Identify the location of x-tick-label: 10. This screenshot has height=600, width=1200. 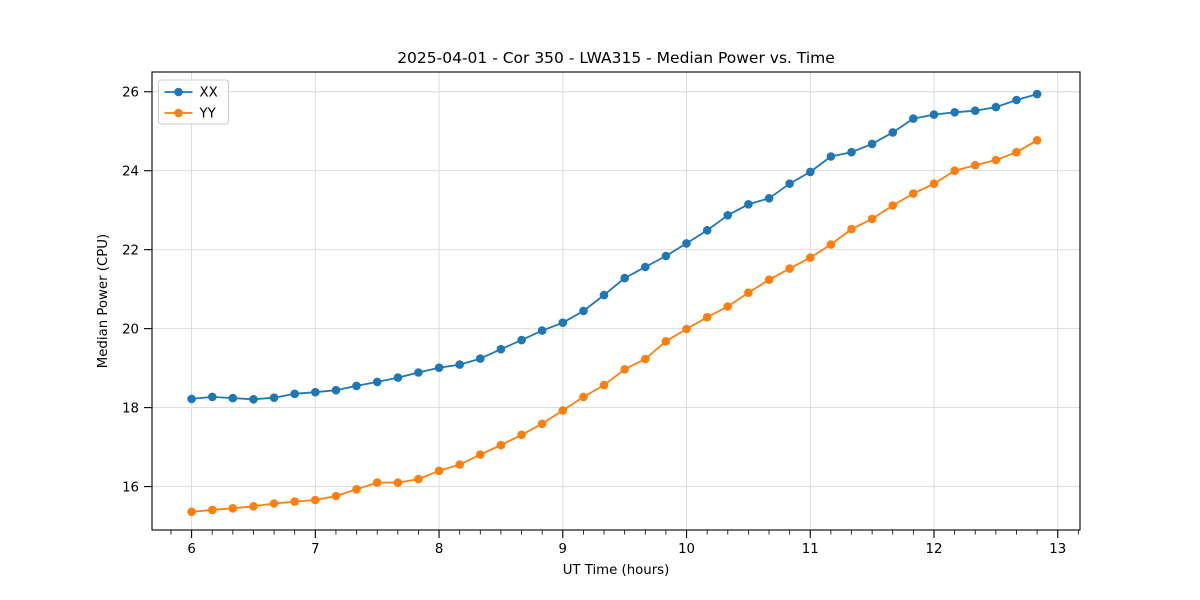
(686, 549).